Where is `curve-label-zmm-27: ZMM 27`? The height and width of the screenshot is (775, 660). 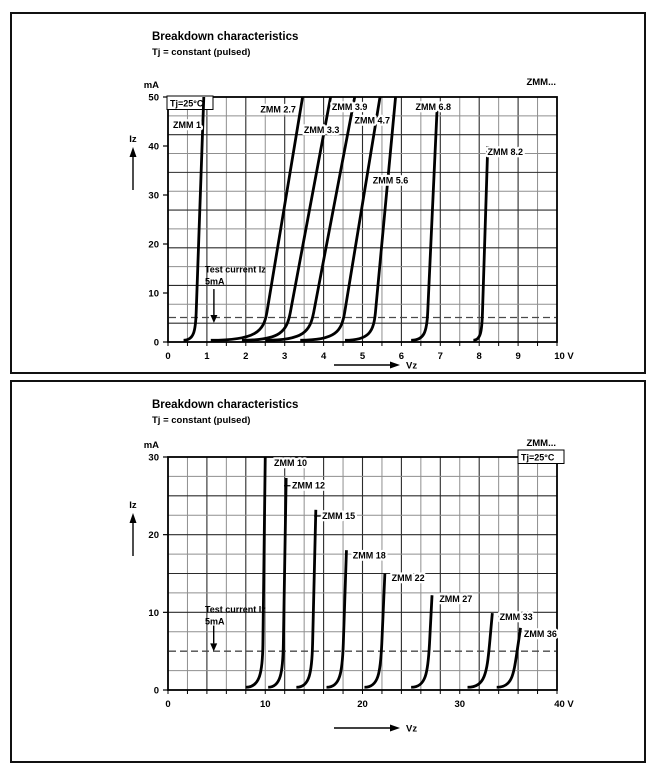
curve-label-zmm-27: ZMM 27 is located at coordinates (455, 599).